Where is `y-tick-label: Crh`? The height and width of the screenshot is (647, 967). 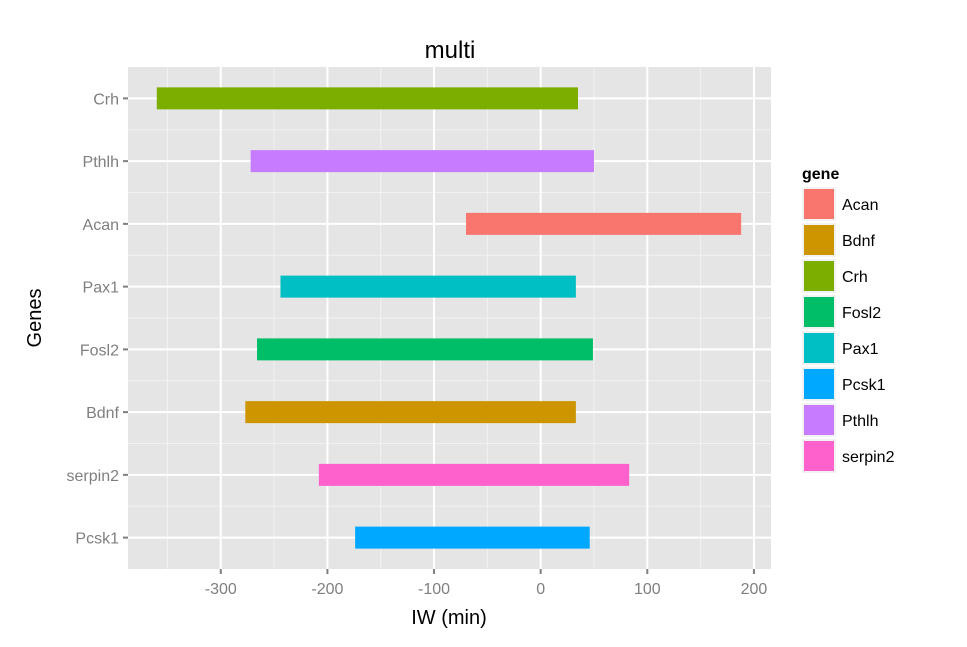
y-tick-label: Crh is located at coordinates (106, 99).